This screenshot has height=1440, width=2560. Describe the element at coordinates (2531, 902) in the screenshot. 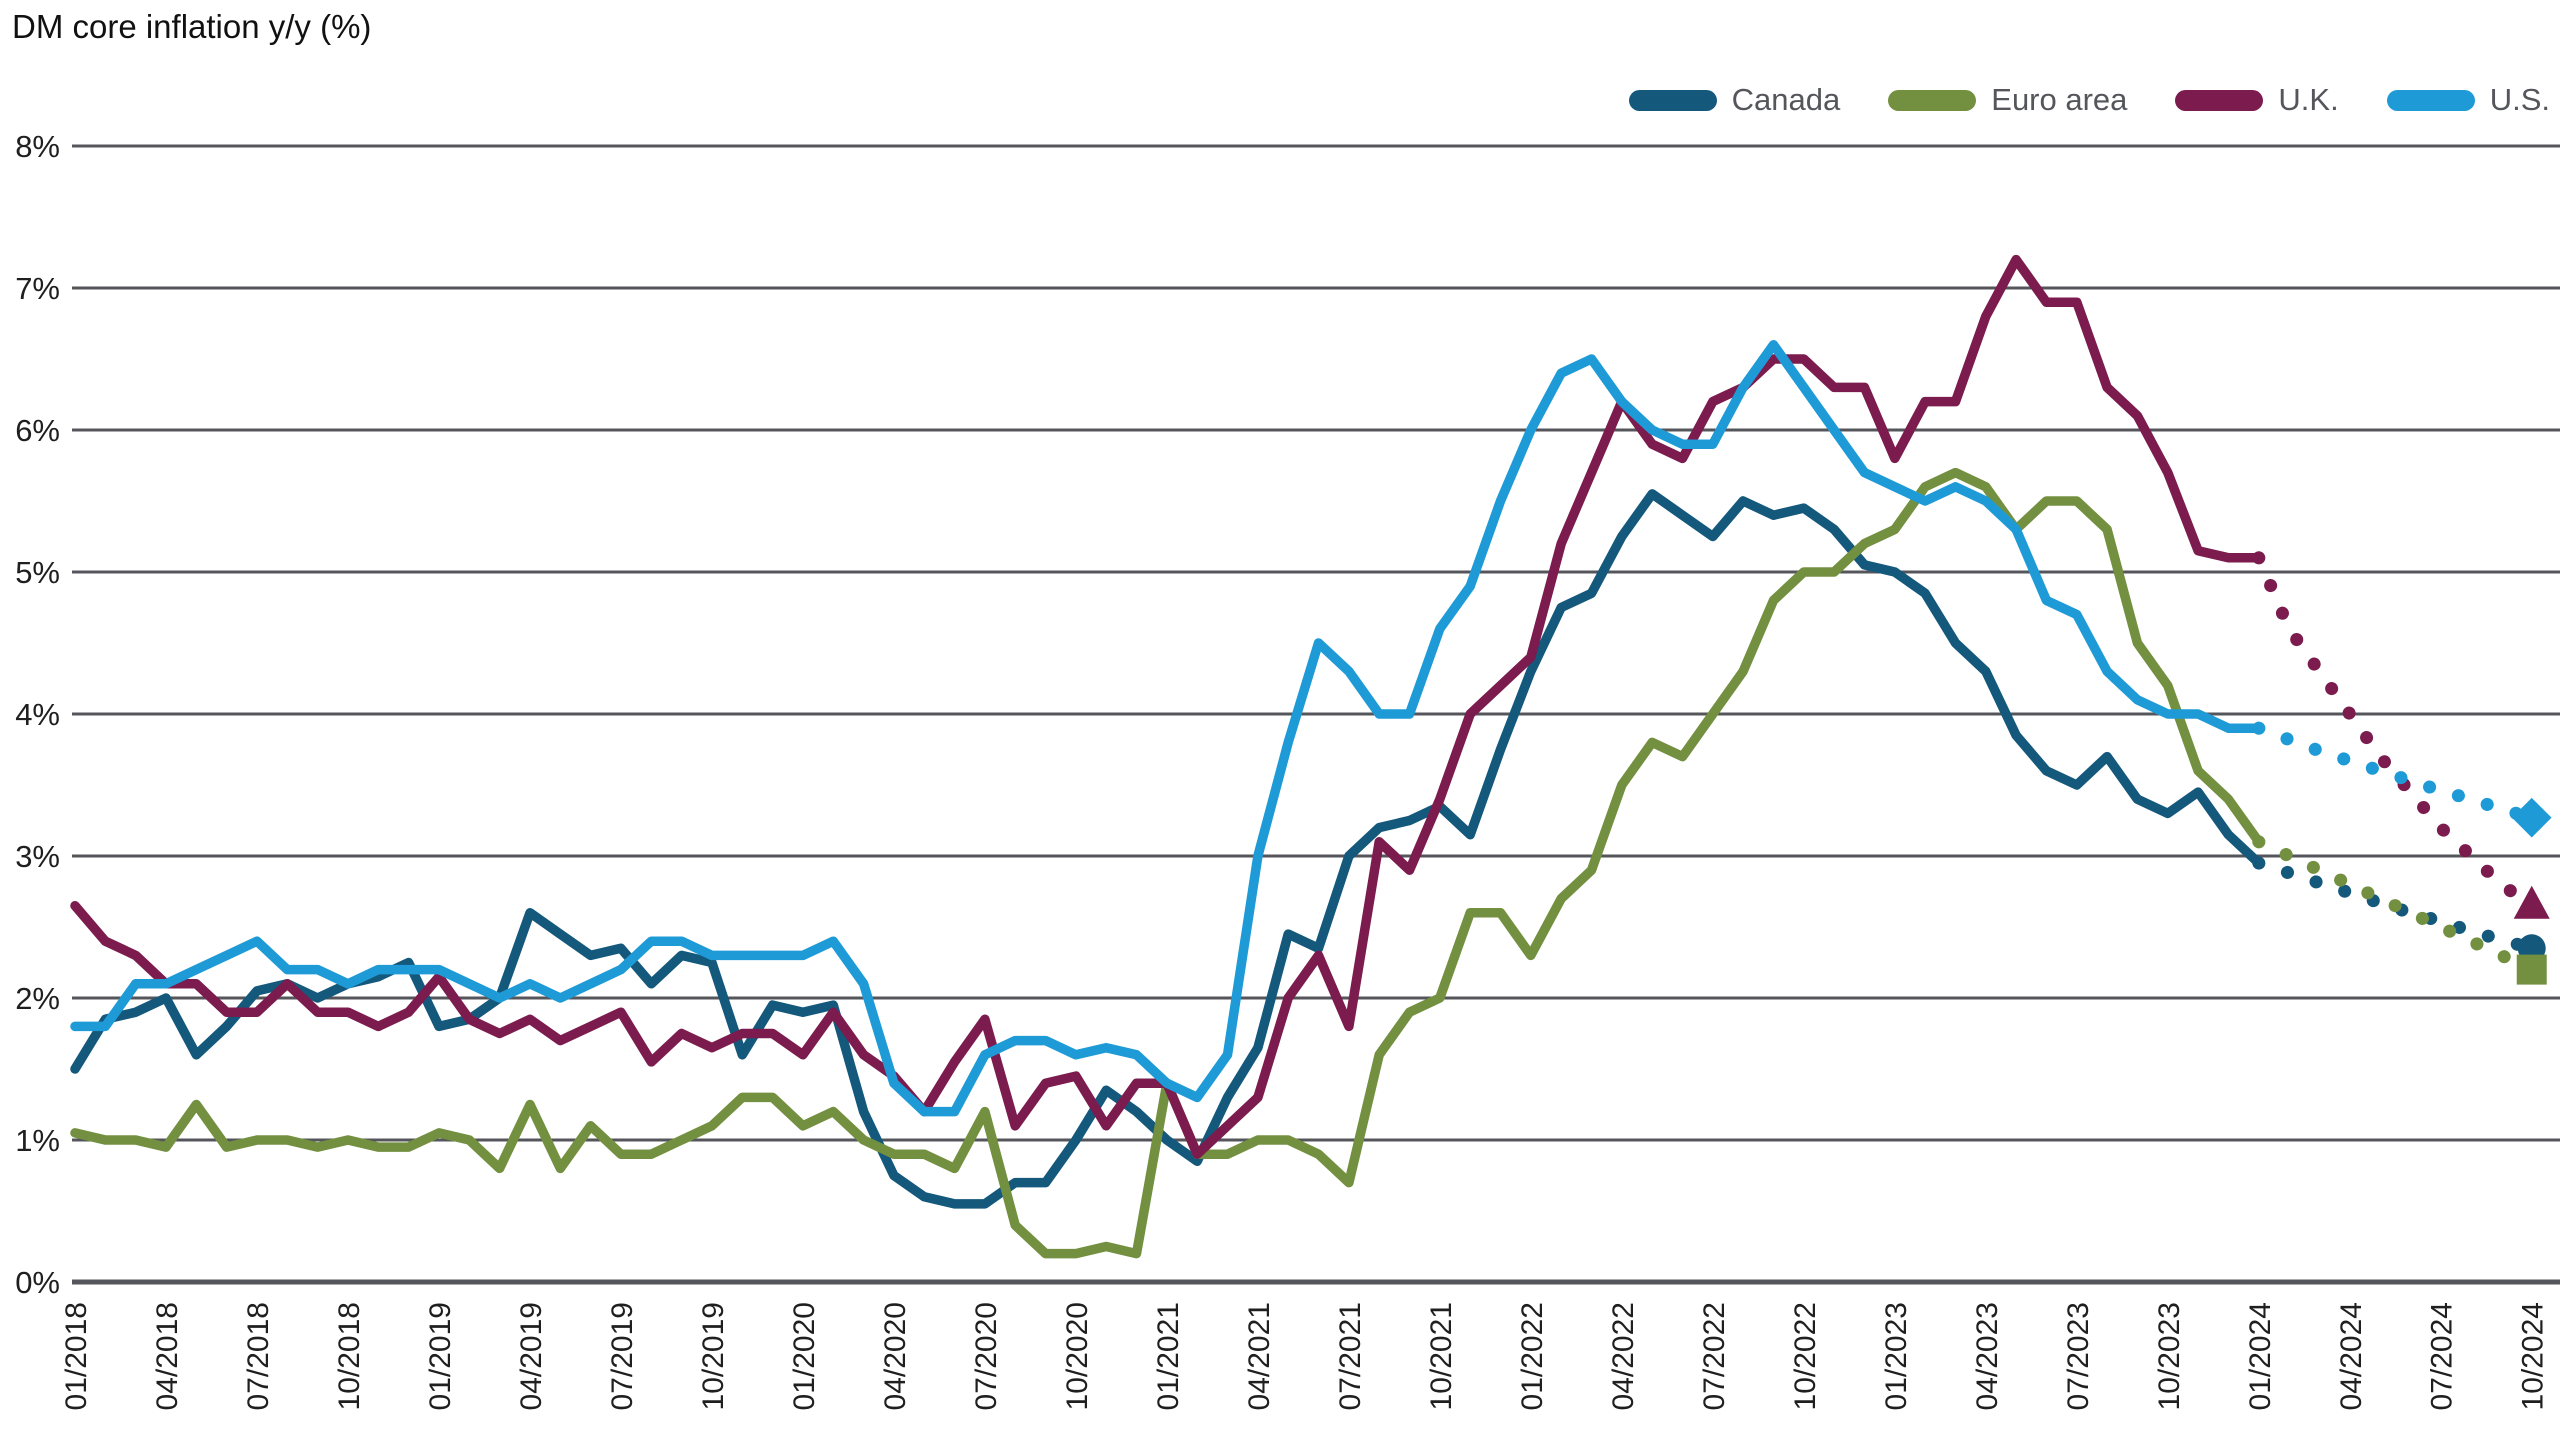

I see `triangle-marker-icon` at that location.